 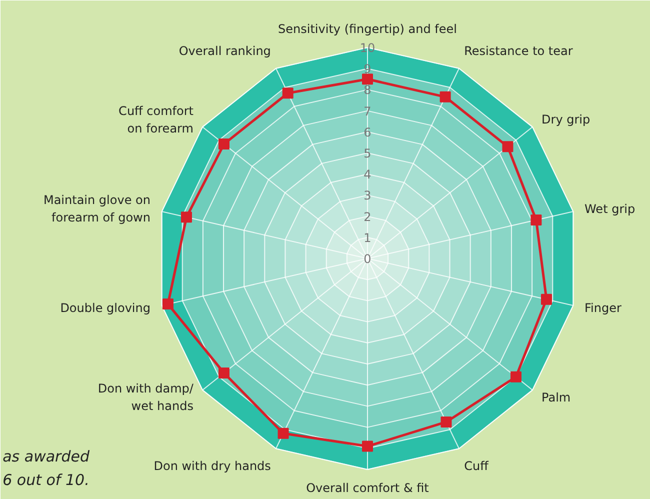 I want to click on spoke-label: Cuff, so click(x=477, y=466).